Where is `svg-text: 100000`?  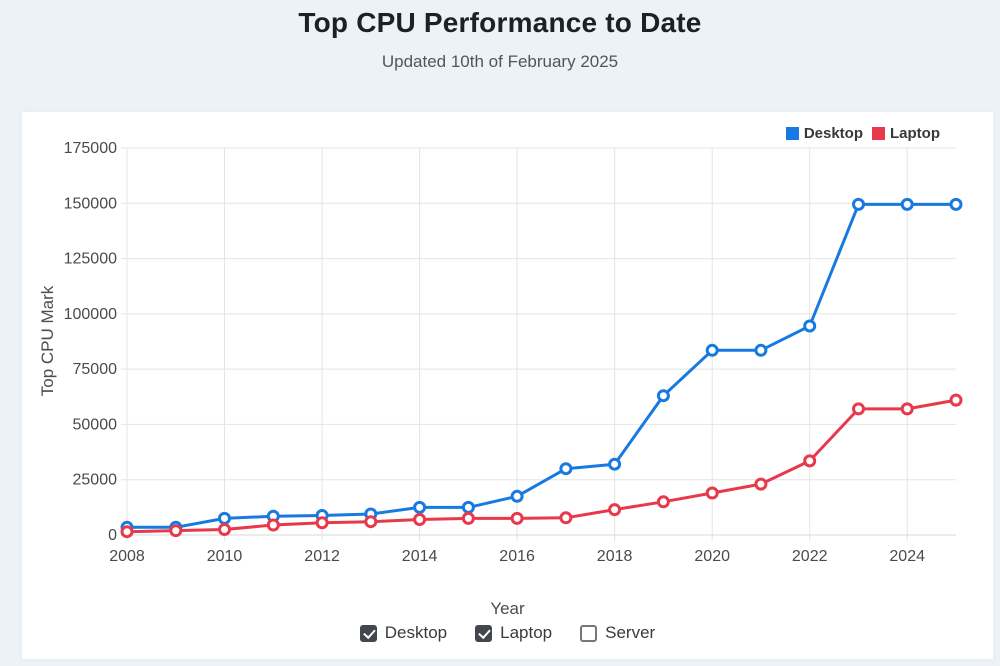 svg-text: 100000 is located at coordinates (90, 314).